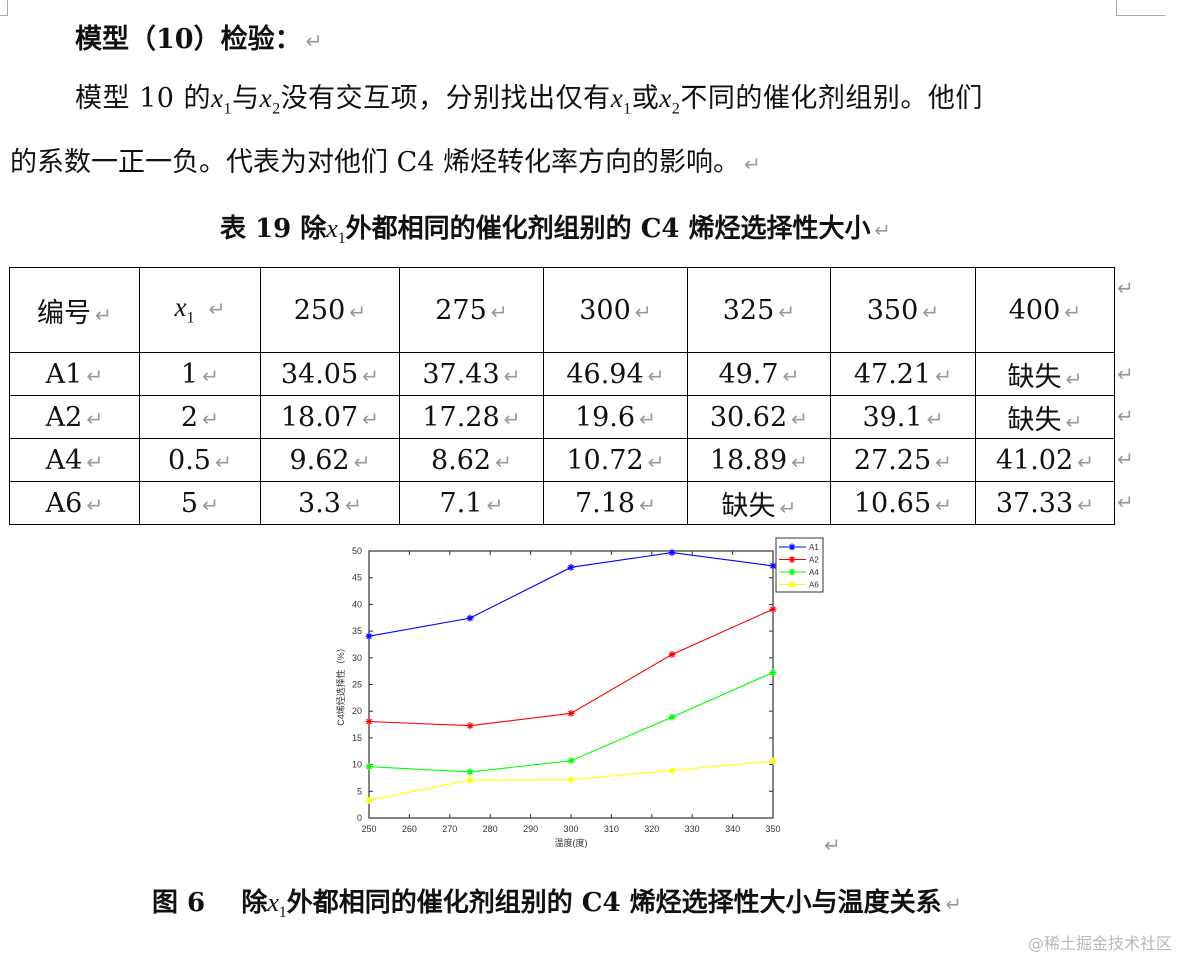 The height and width of the screenshot is (959, 1191). I want to click on table-cell: 30.62 ↵, so click(759, 417).